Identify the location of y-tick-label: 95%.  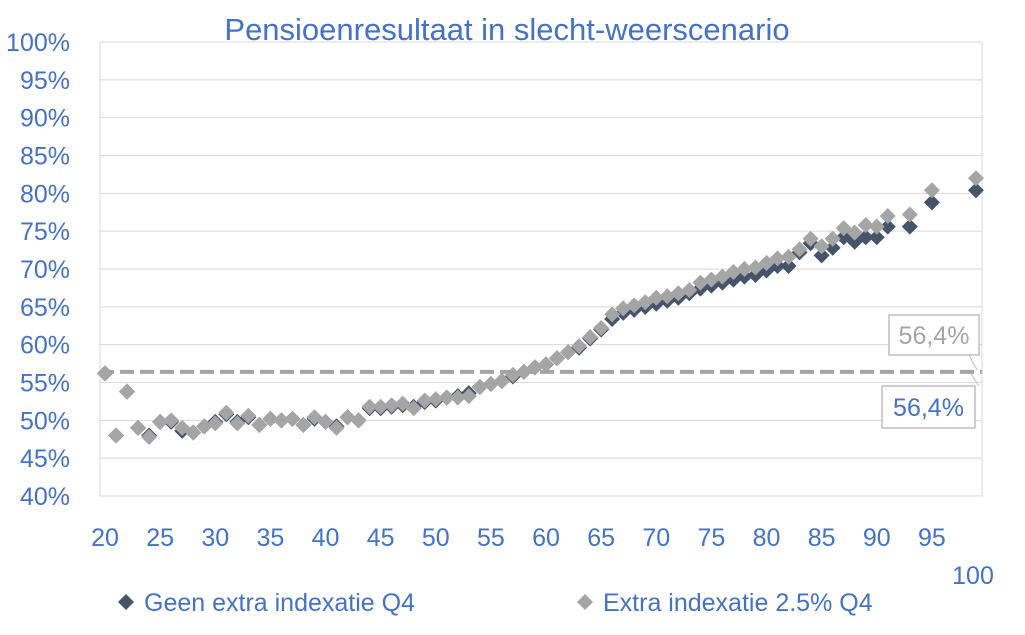
(45, 81).